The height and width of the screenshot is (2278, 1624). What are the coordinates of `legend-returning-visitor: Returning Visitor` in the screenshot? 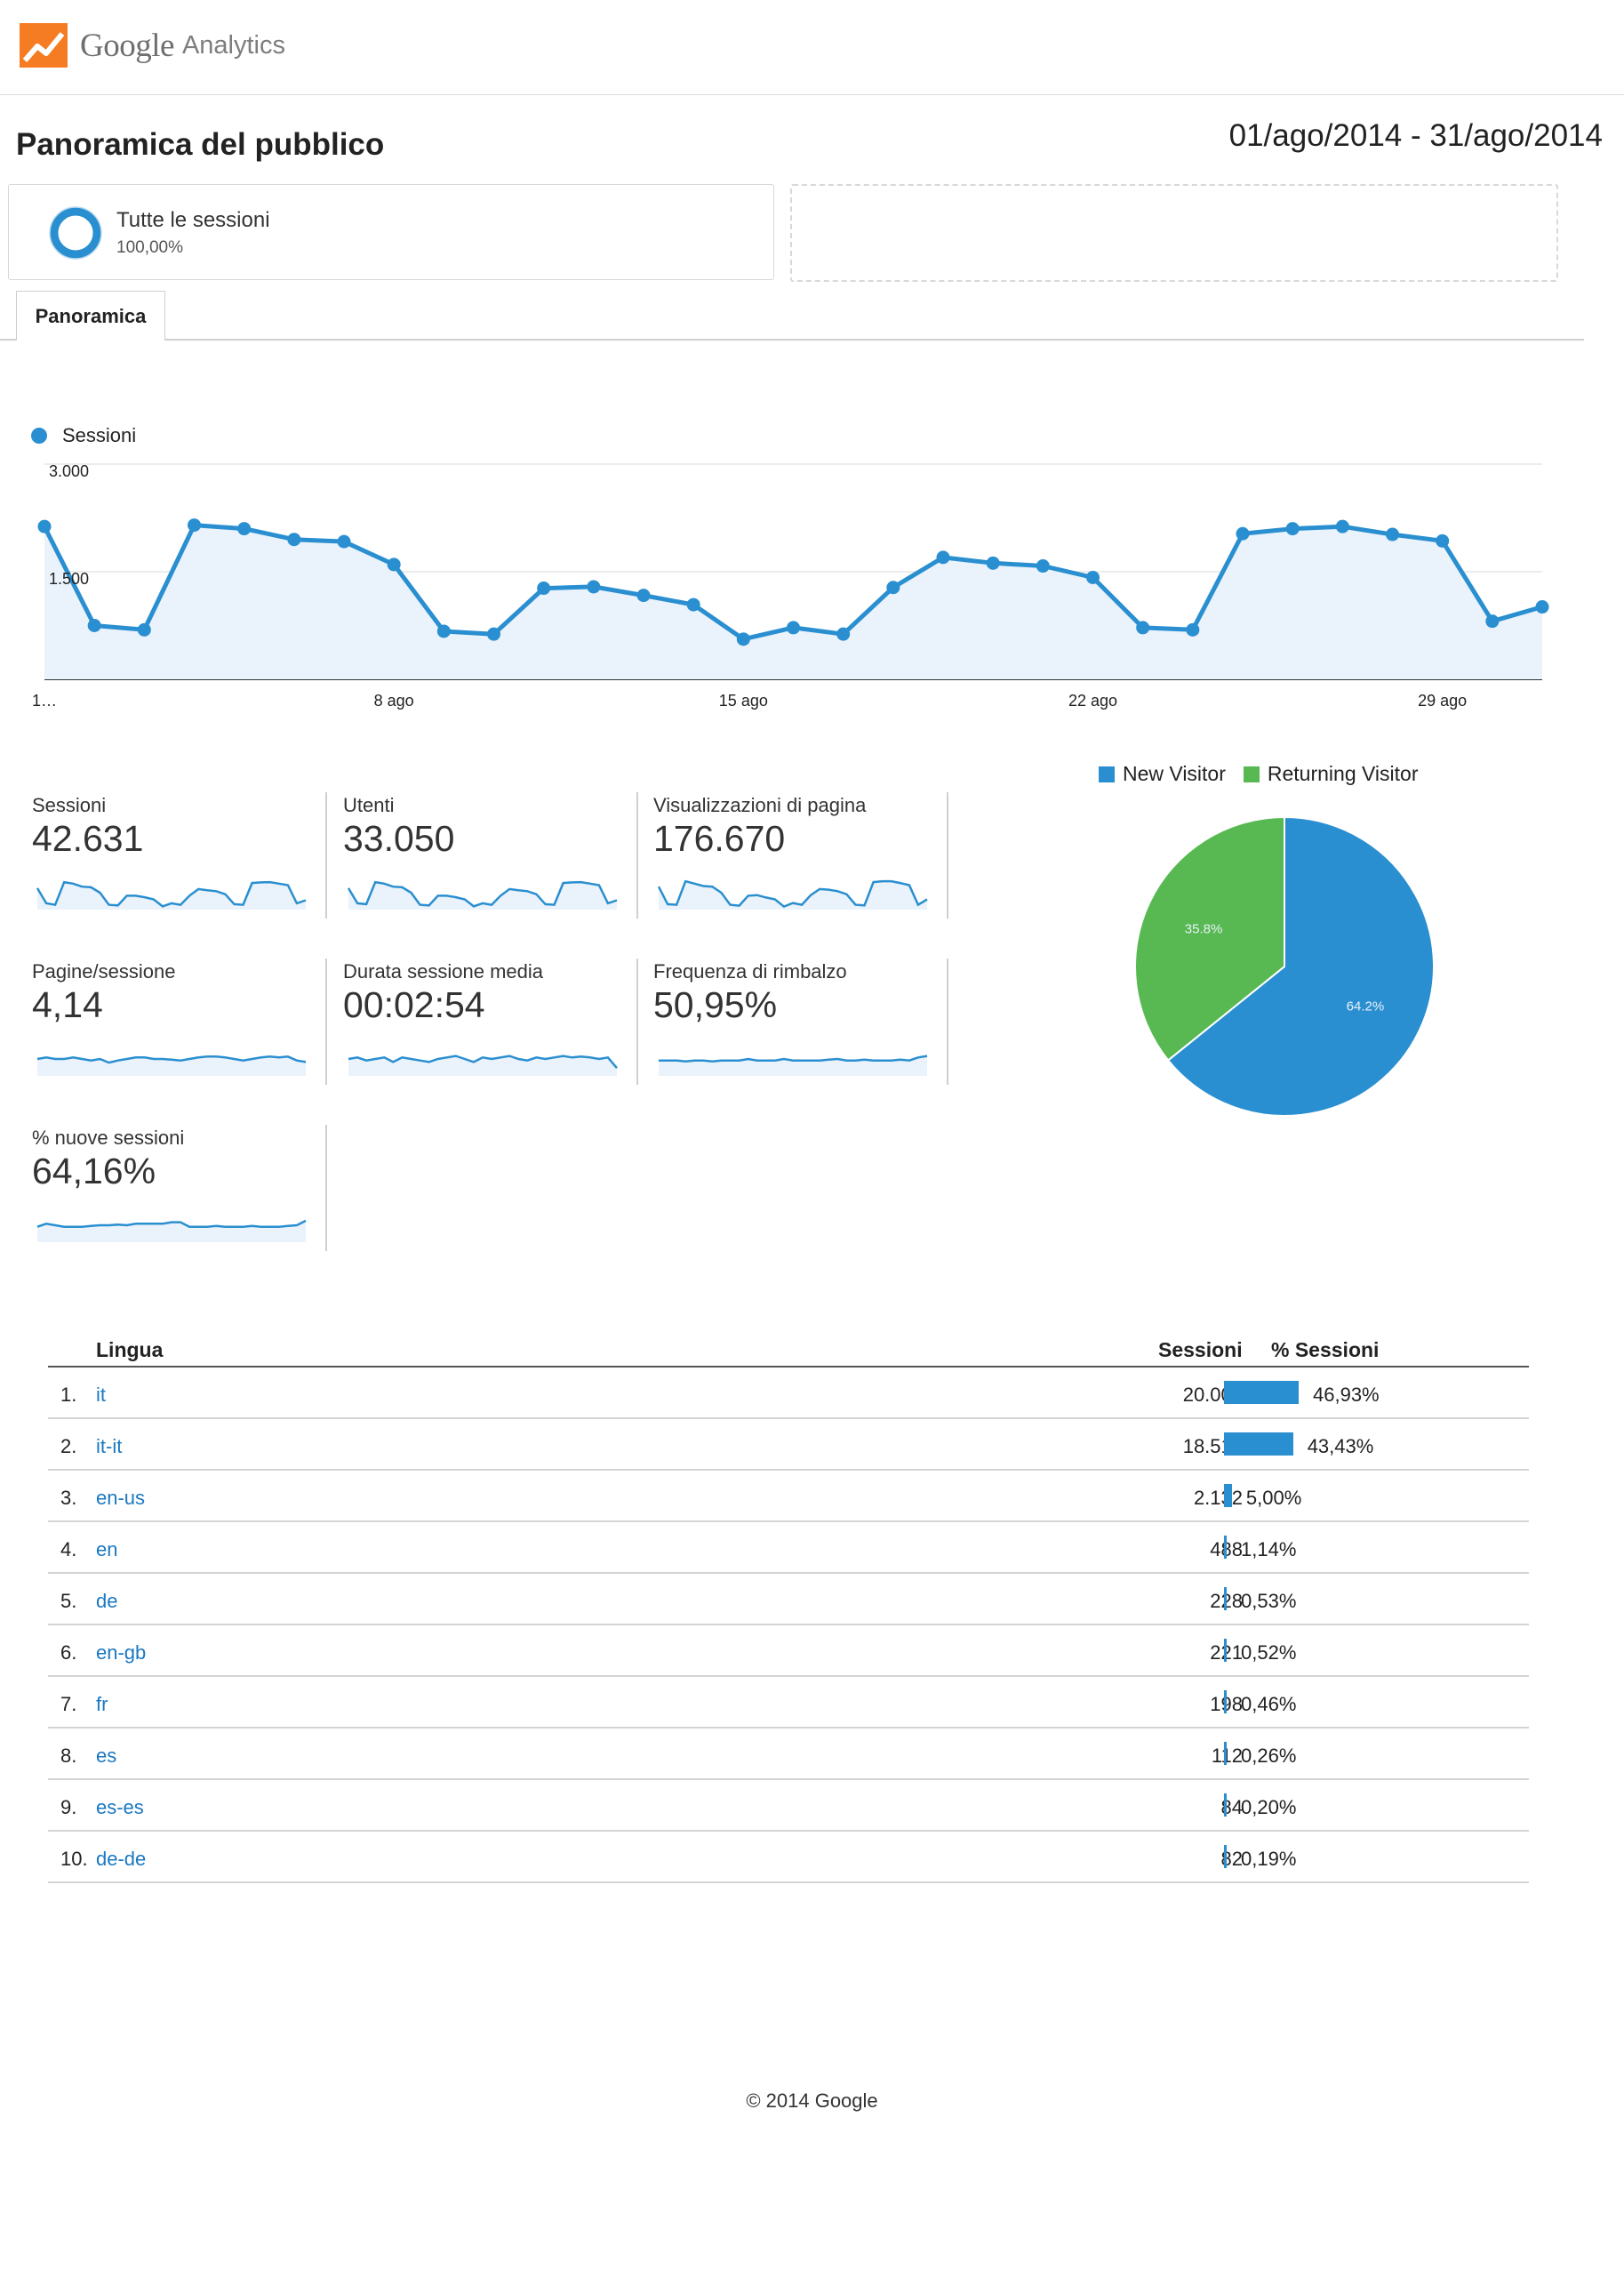 It's located at (1343, 773).